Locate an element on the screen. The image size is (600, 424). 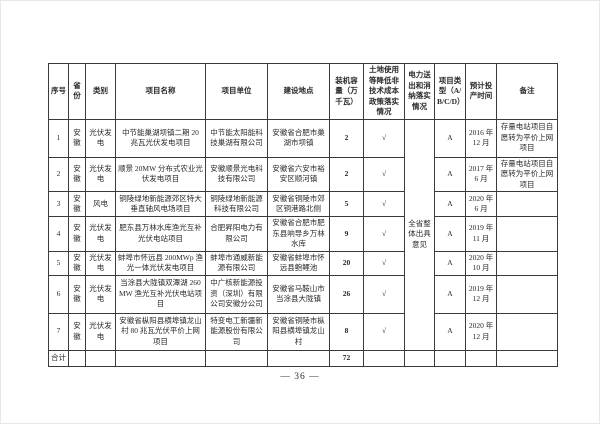
cell-project-unit: 蚌埠市通威新能源有限公司 is located at coordinates (236, 263).